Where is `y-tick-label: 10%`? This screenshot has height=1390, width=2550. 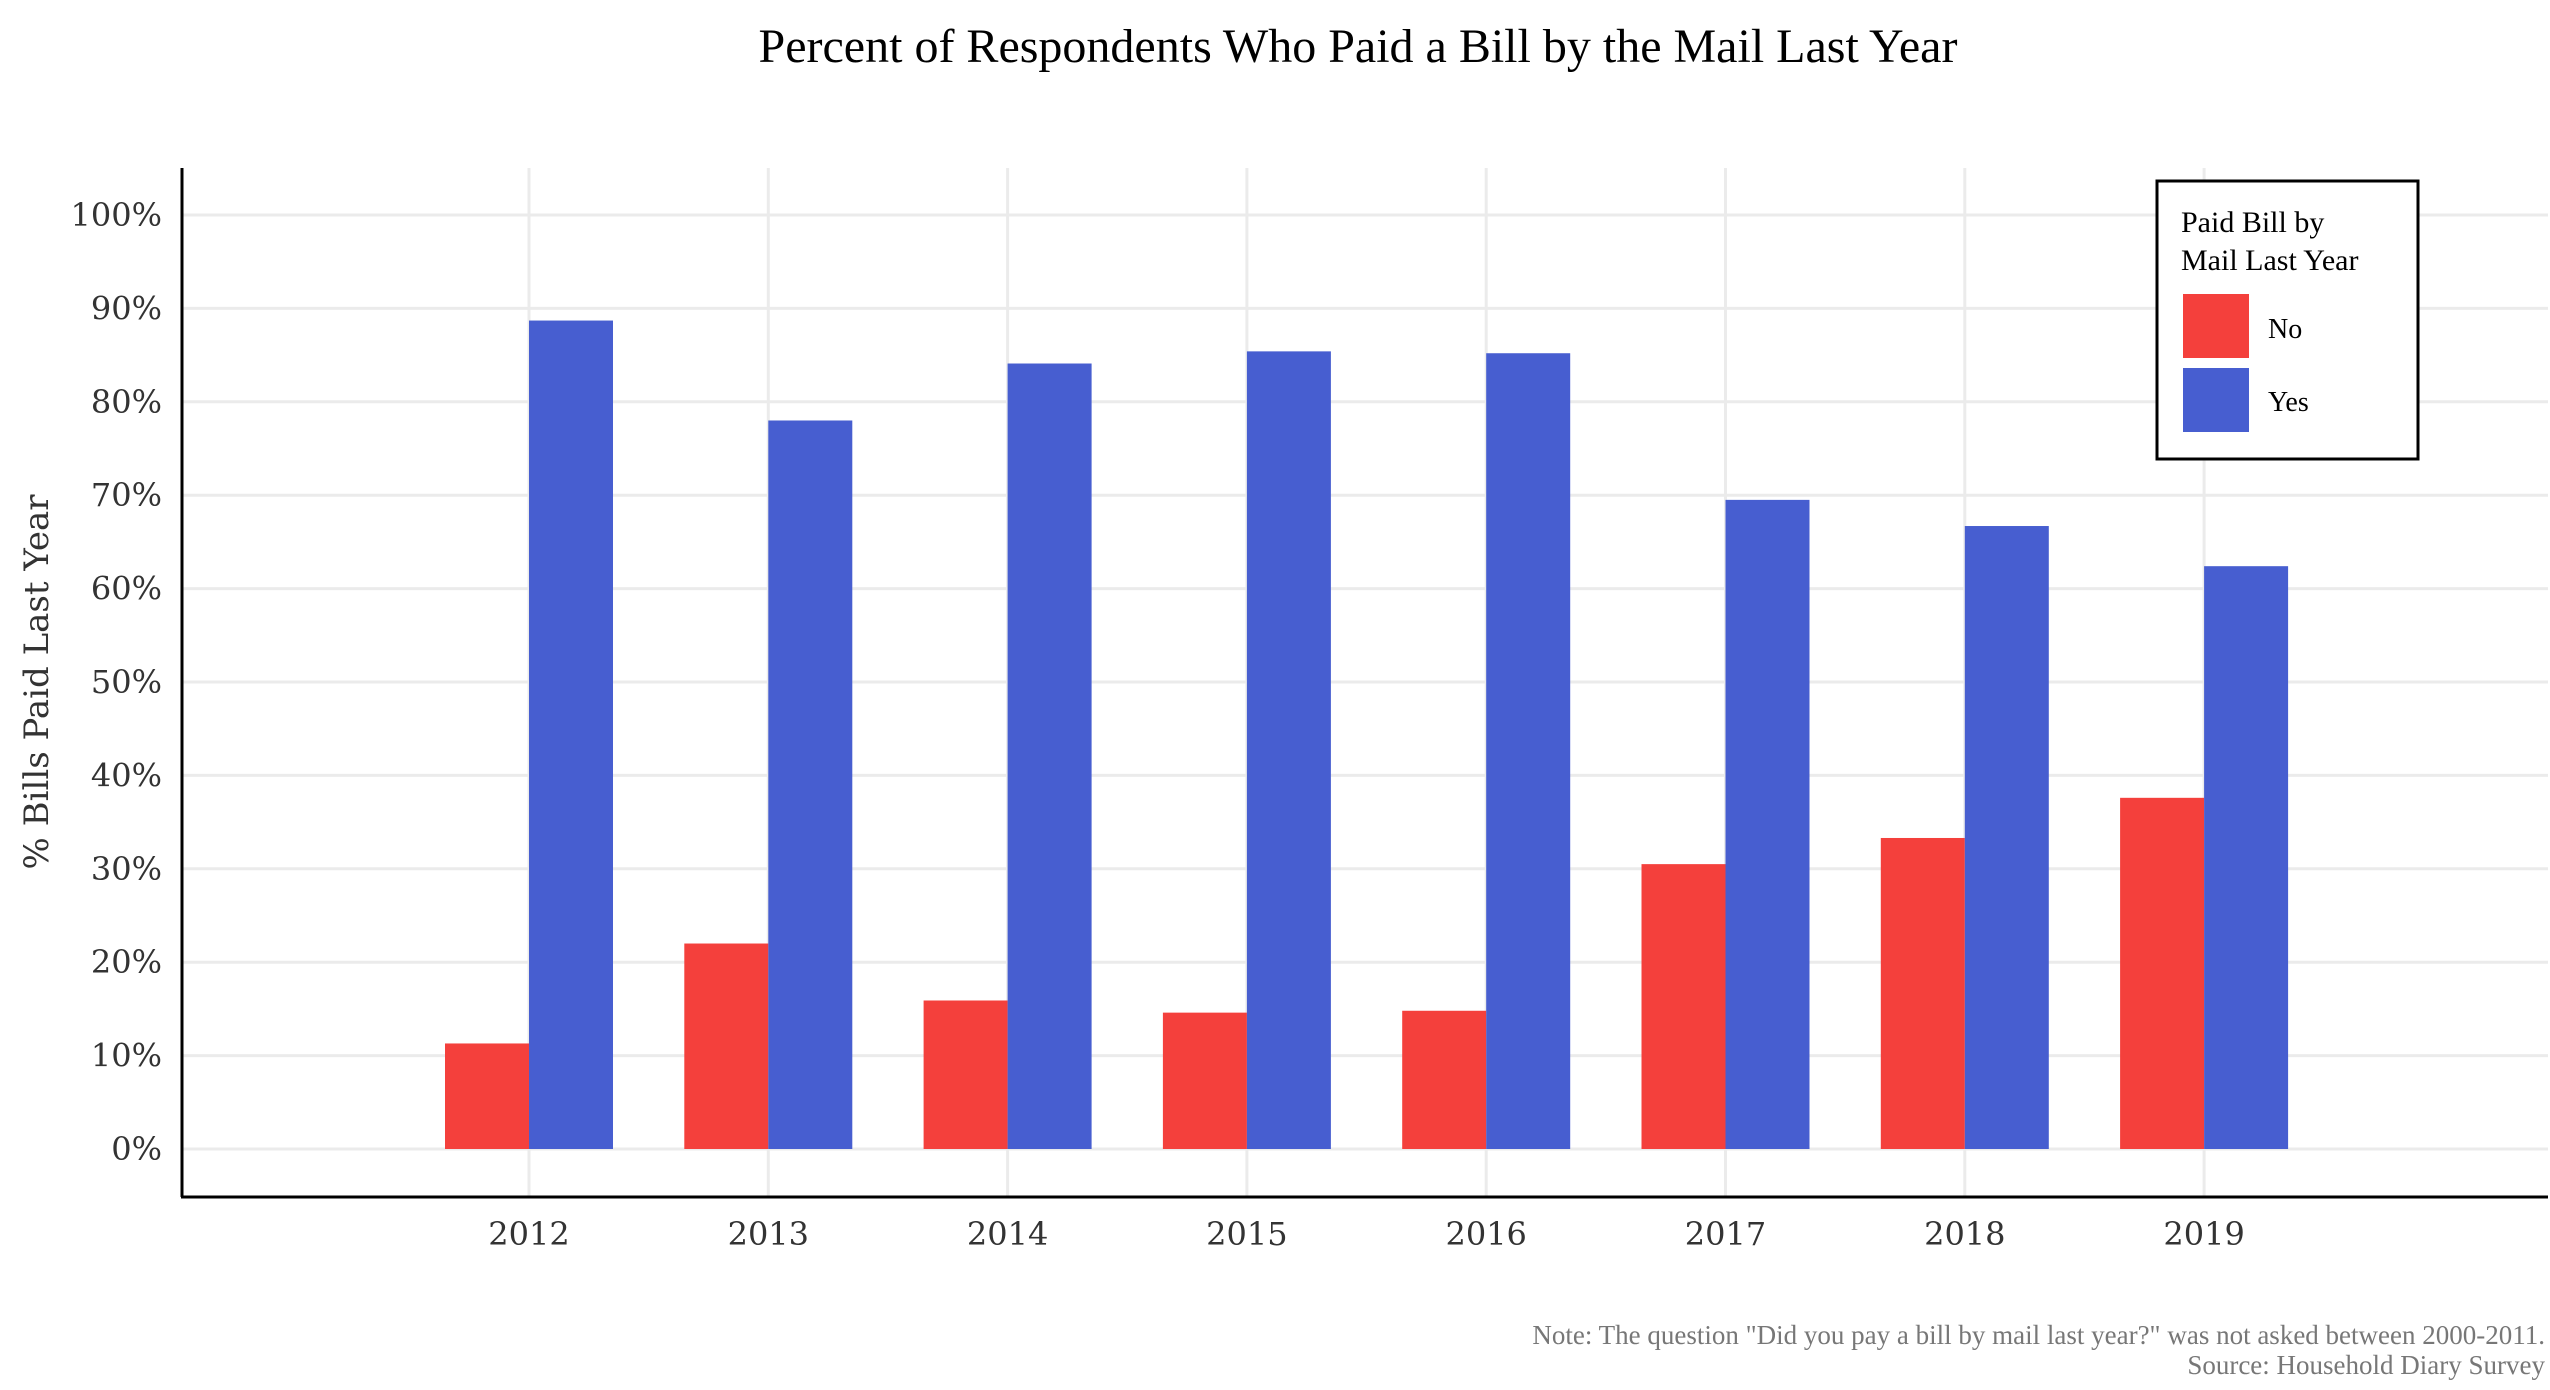 y-tick-label: 10% is located at coordinates (126, 1056).